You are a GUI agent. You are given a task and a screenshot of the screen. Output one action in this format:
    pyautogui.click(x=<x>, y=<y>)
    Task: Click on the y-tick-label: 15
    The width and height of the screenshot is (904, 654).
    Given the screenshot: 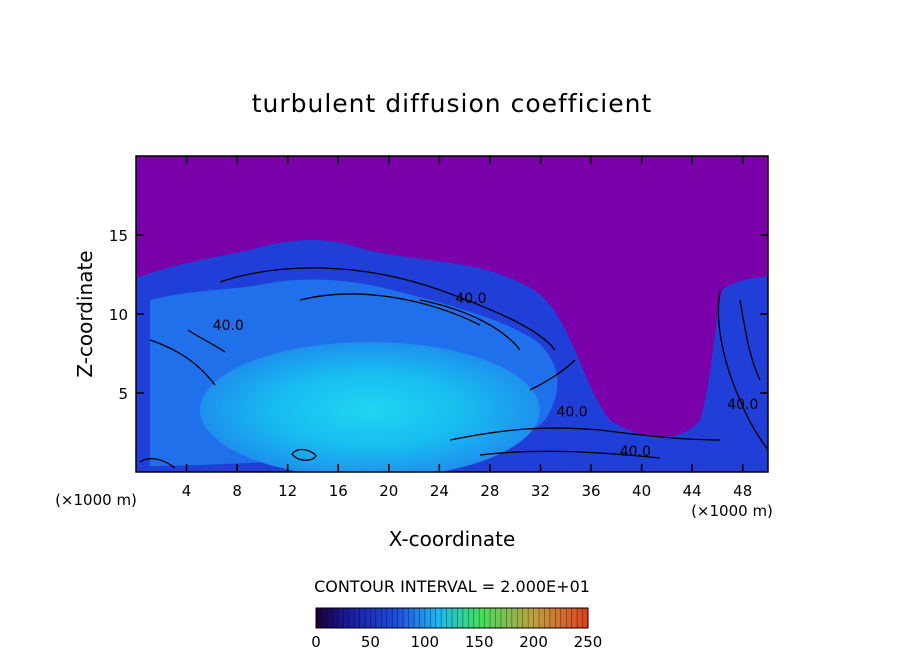 What is the action you would take?
    pyautogui.click(x=118, y=236)
    